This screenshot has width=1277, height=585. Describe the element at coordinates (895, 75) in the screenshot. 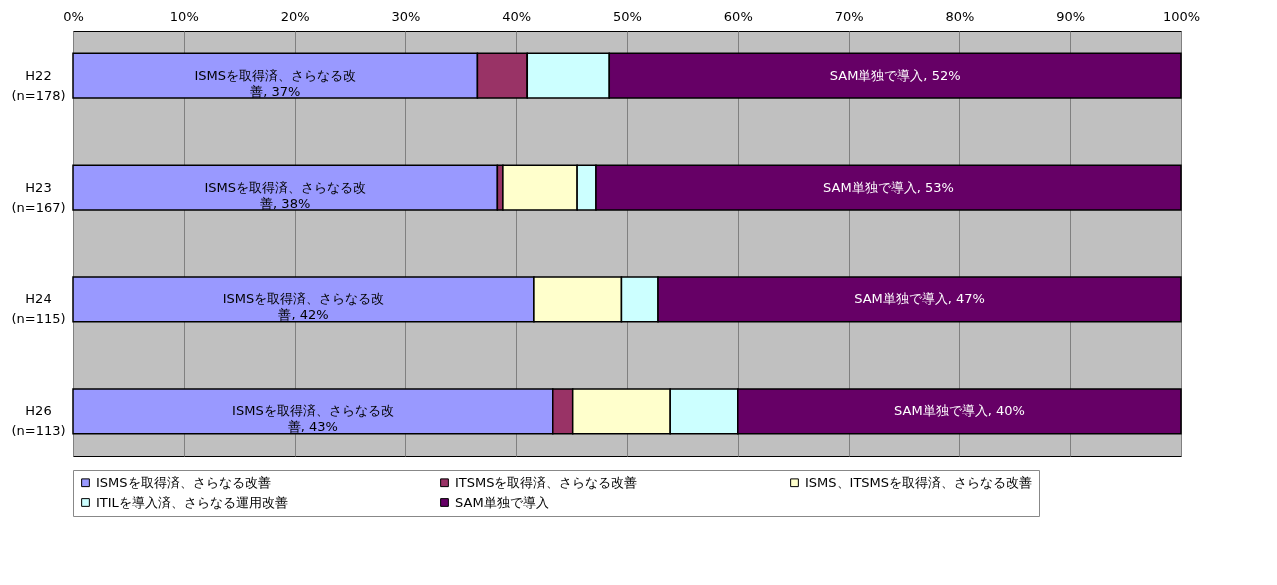

I see `data-label: SAM単独で導入, 52%` at that location.